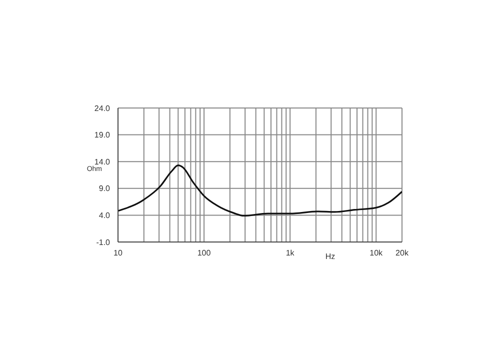 The height and width of the screenshot is (350, 500). Describe the element at coordinates (377, 253) in the screenshot. I see `x-tick-label: 10k` at that location.